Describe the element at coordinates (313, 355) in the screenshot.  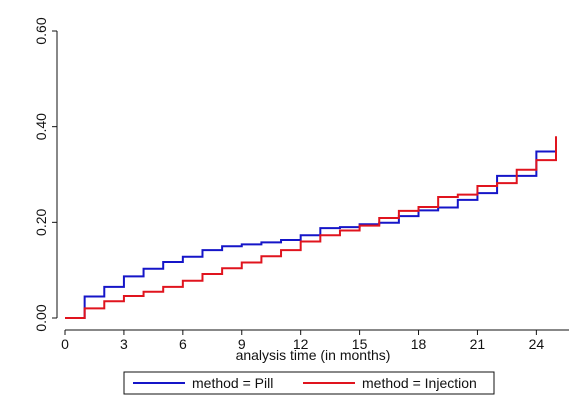
I see `x-axis-title: analysis time (in months)` at that location.